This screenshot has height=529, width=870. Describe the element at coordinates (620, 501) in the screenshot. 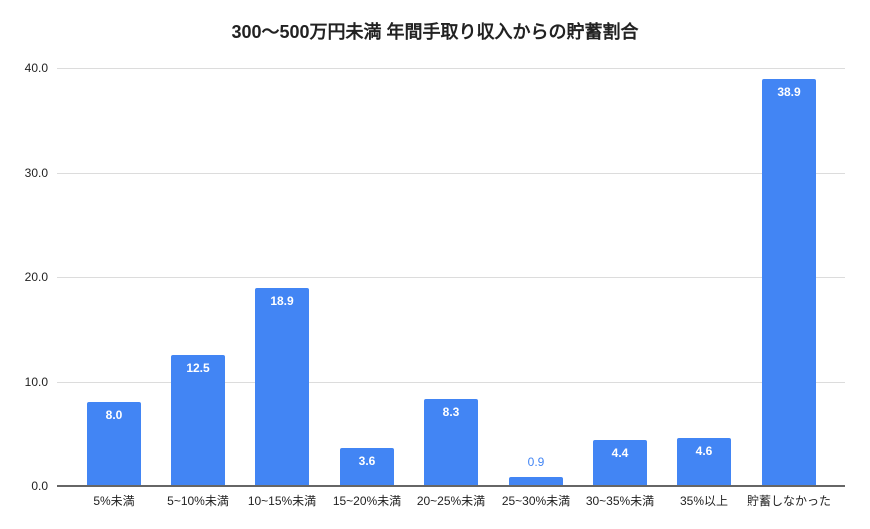

I see `x-tick-label: 30~35%未満` at that location.